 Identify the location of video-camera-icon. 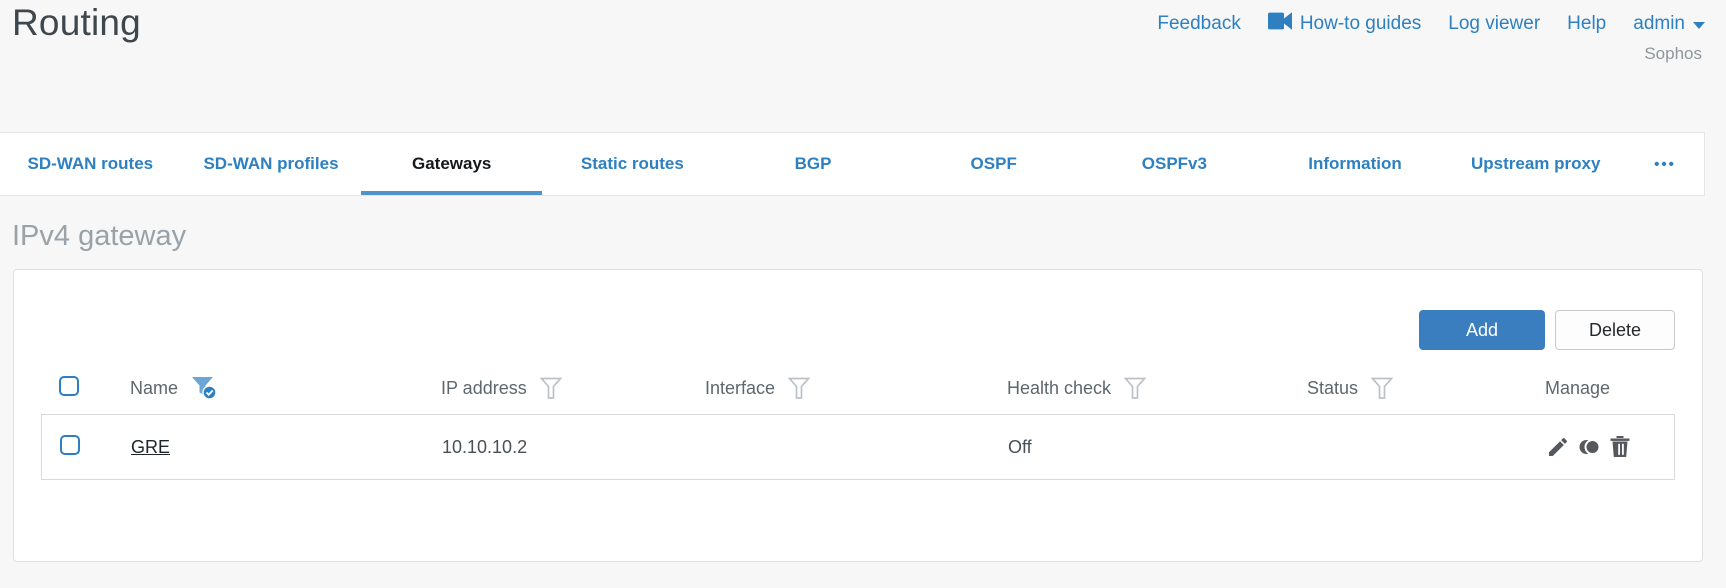
(1279, 24).